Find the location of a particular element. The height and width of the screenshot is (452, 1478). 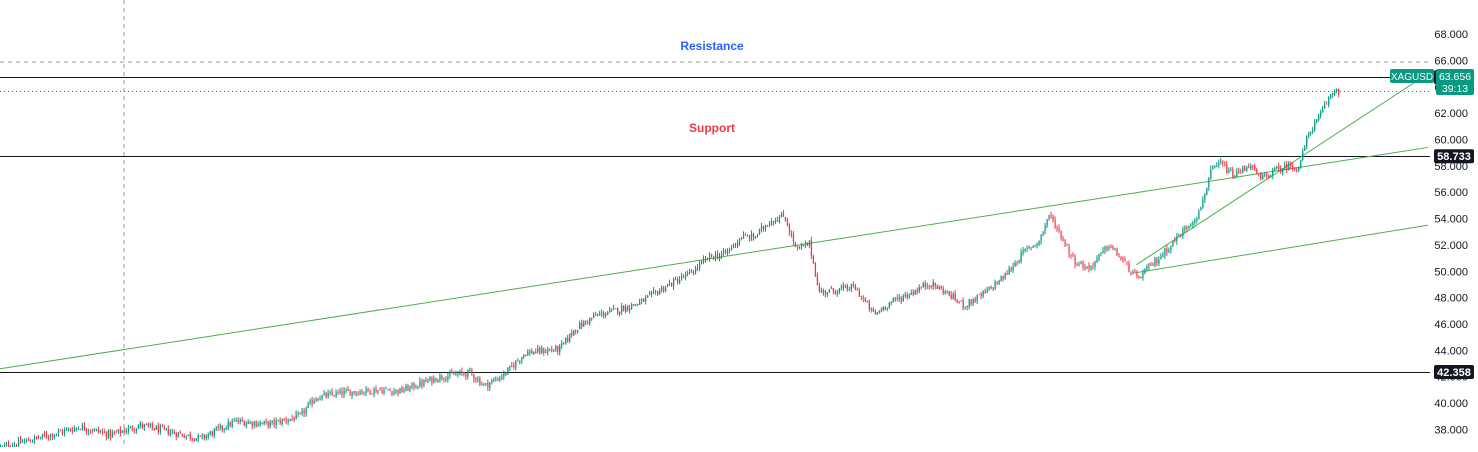

resistance-annotation: Resistance is located at coordinates (712, 46).